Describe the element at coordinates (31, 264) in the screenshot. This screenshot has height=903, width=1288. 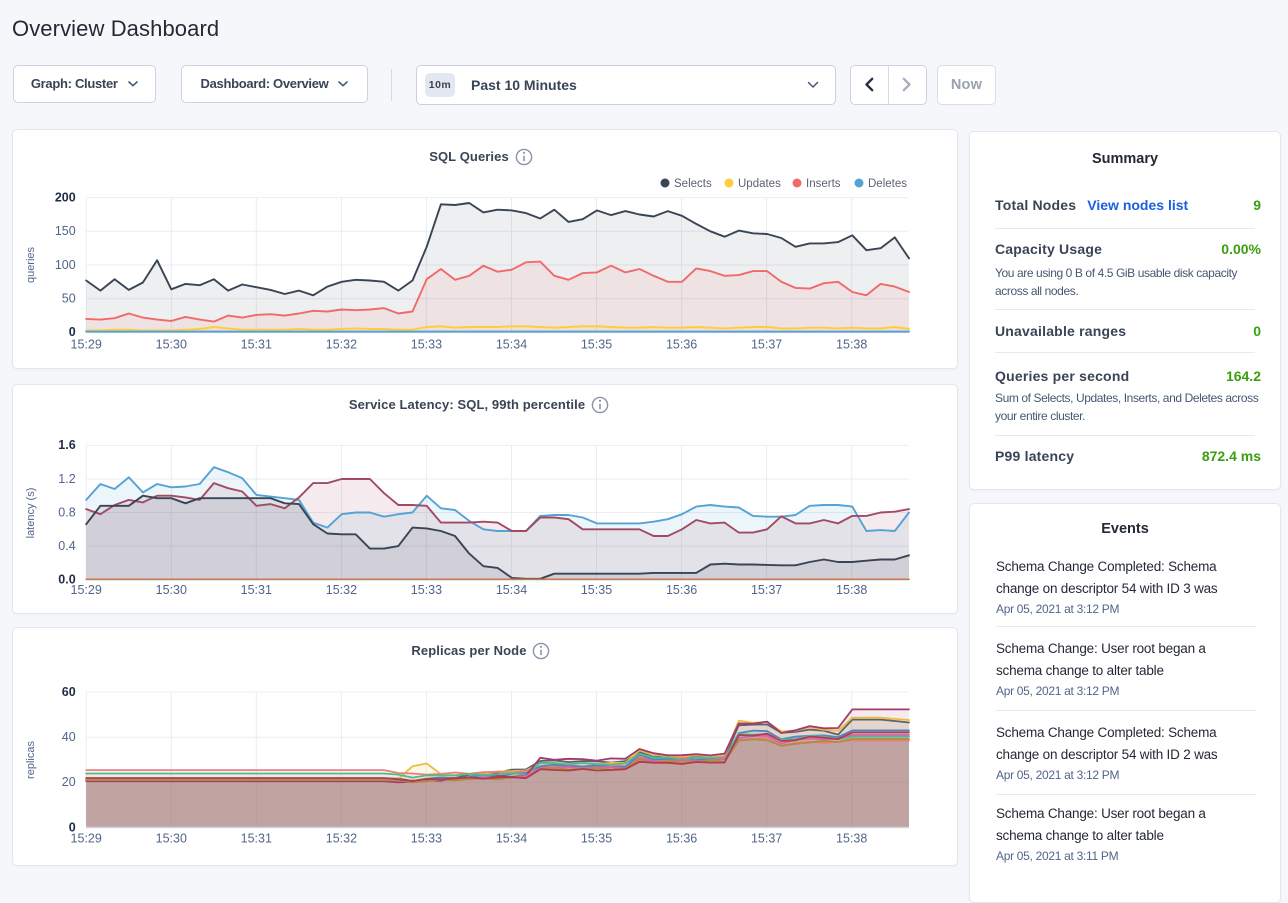
I see `svg-text: queries` at that location.